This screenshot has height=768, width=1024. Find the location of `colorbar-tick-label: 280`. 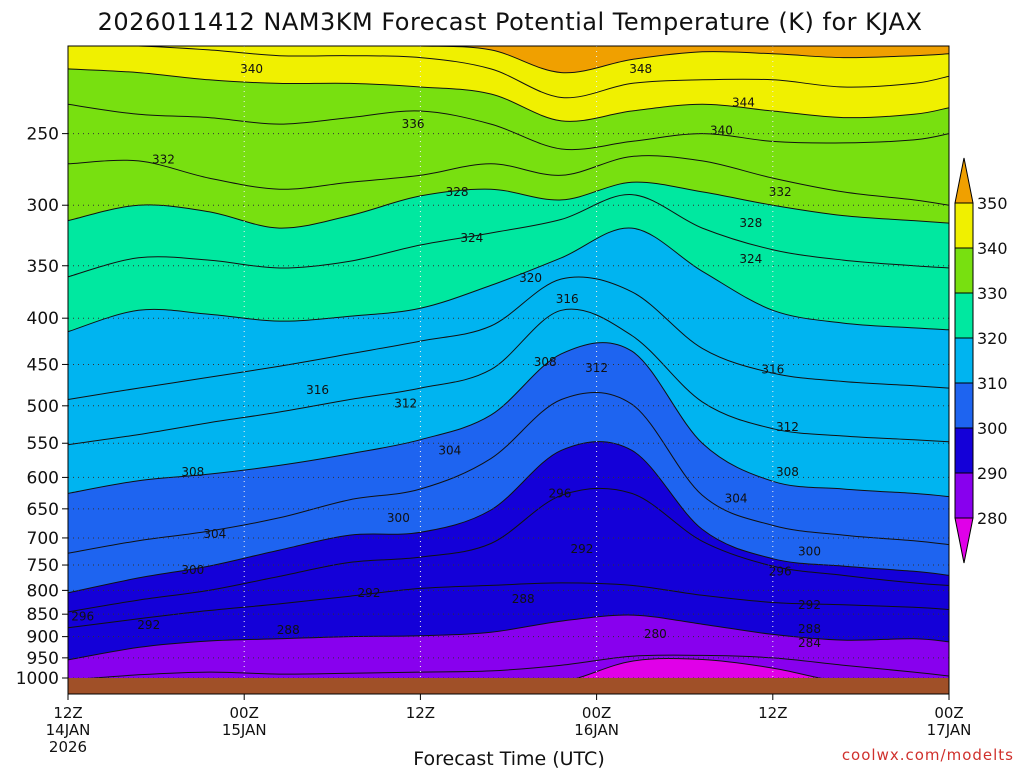

colorbar-tick-label: 280 is located at coordinates (992, 518).